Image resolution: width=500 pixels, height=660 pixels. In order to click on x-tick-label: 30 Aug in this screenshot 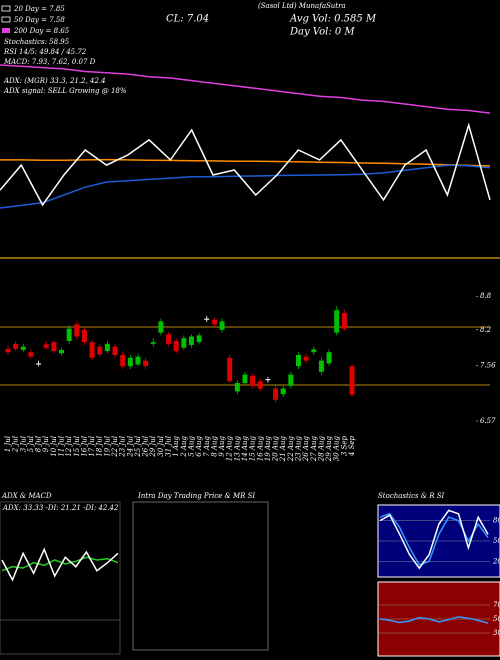, I will do `click(337, 448)`.